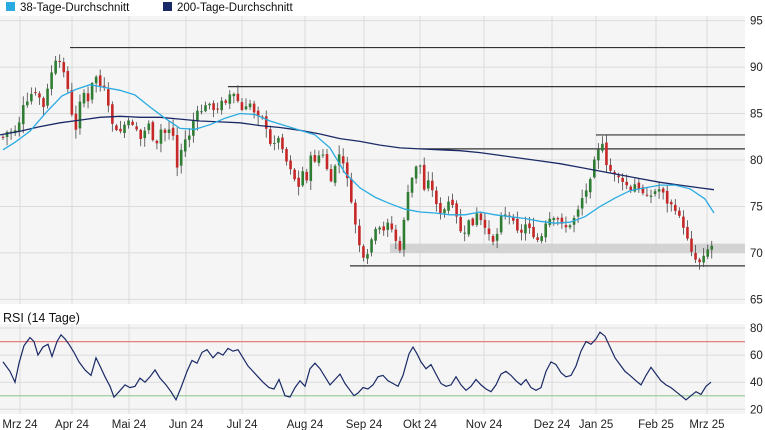 The width and height of the screenshot is (765, 430). What do you see at coordinates (129, 424) in the screenshot?
I see `x-tick: Mai 24` at bounding box center [129, 424].